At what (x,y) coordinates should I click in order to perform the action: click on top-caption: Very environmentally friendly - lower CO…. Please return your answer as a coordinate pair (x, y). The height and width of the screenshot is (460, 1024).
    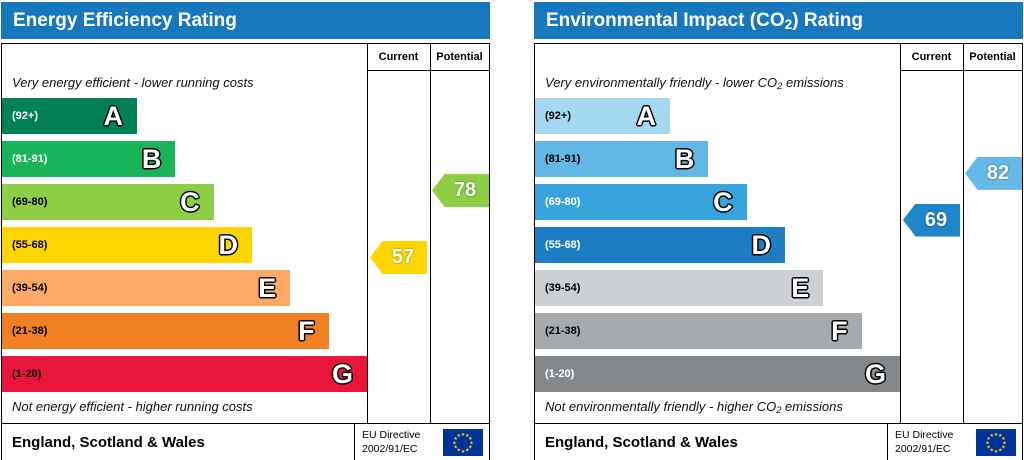
    Looking at the image, I should click on (694, 83).